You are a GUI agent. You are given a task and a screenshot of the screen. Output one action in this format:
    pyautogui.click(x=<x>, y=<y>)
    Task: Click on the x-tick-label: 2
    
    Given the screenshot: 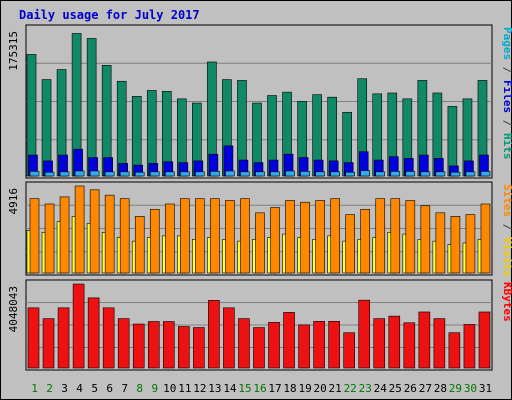 What is the action you would take?
    pyautogui.click(x=49, y=388)
    